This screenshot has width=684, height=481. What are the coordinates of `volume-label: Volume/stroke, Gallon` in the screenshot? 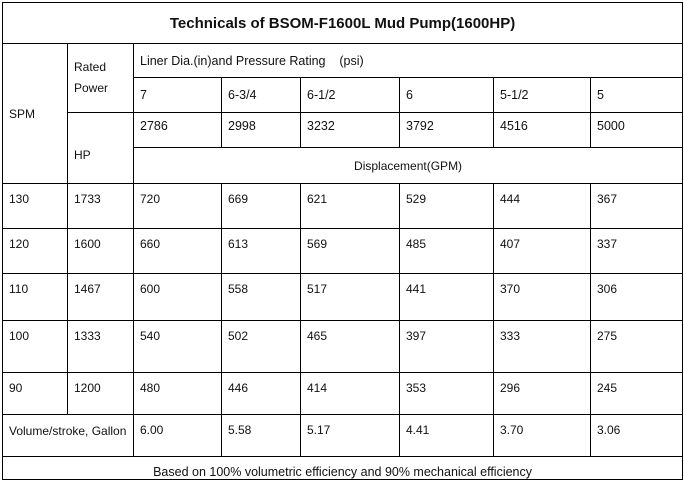 It's located at (68, 435).